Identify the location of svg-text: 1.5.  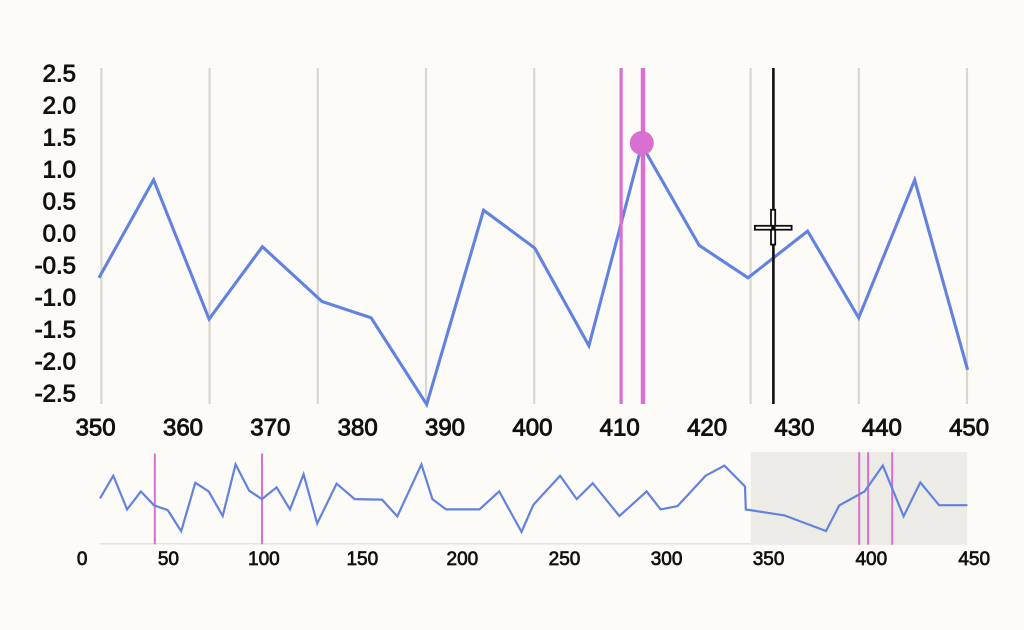
(59, 138).